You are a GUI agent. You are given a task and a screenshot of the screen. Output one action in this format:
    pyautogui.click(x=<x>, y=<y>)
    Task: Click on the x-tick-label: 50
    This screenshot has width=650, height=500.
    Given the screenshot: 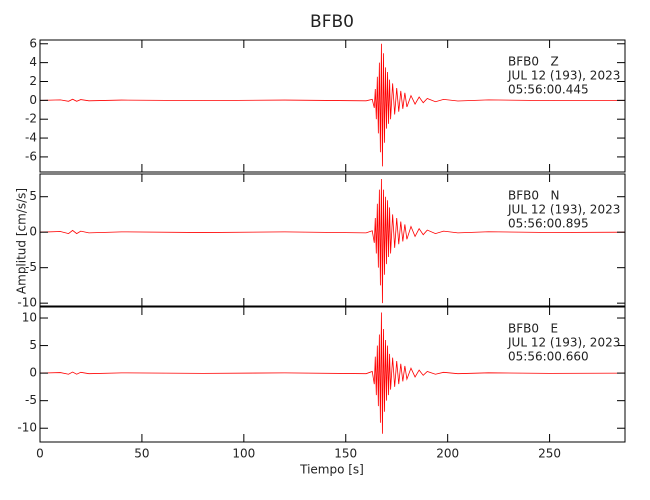 What is the action you would take?
    pyautogui.click(x=141, y=454)
    